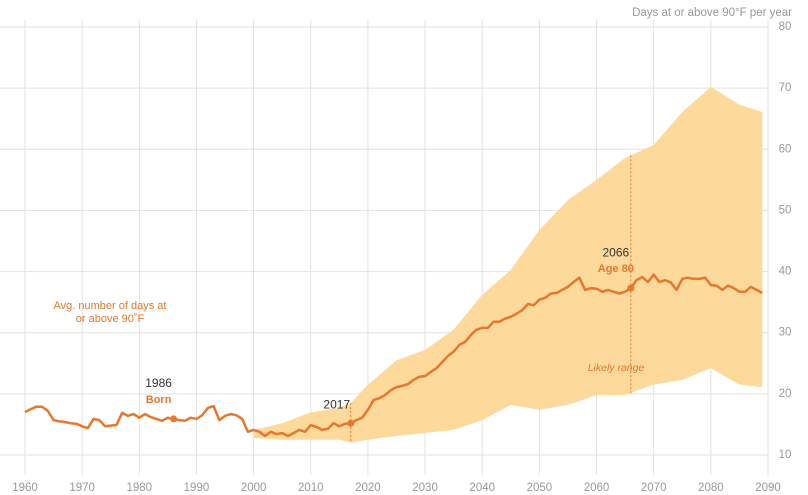  I want to click on x-tick-label: 1980, so click(140, 488).